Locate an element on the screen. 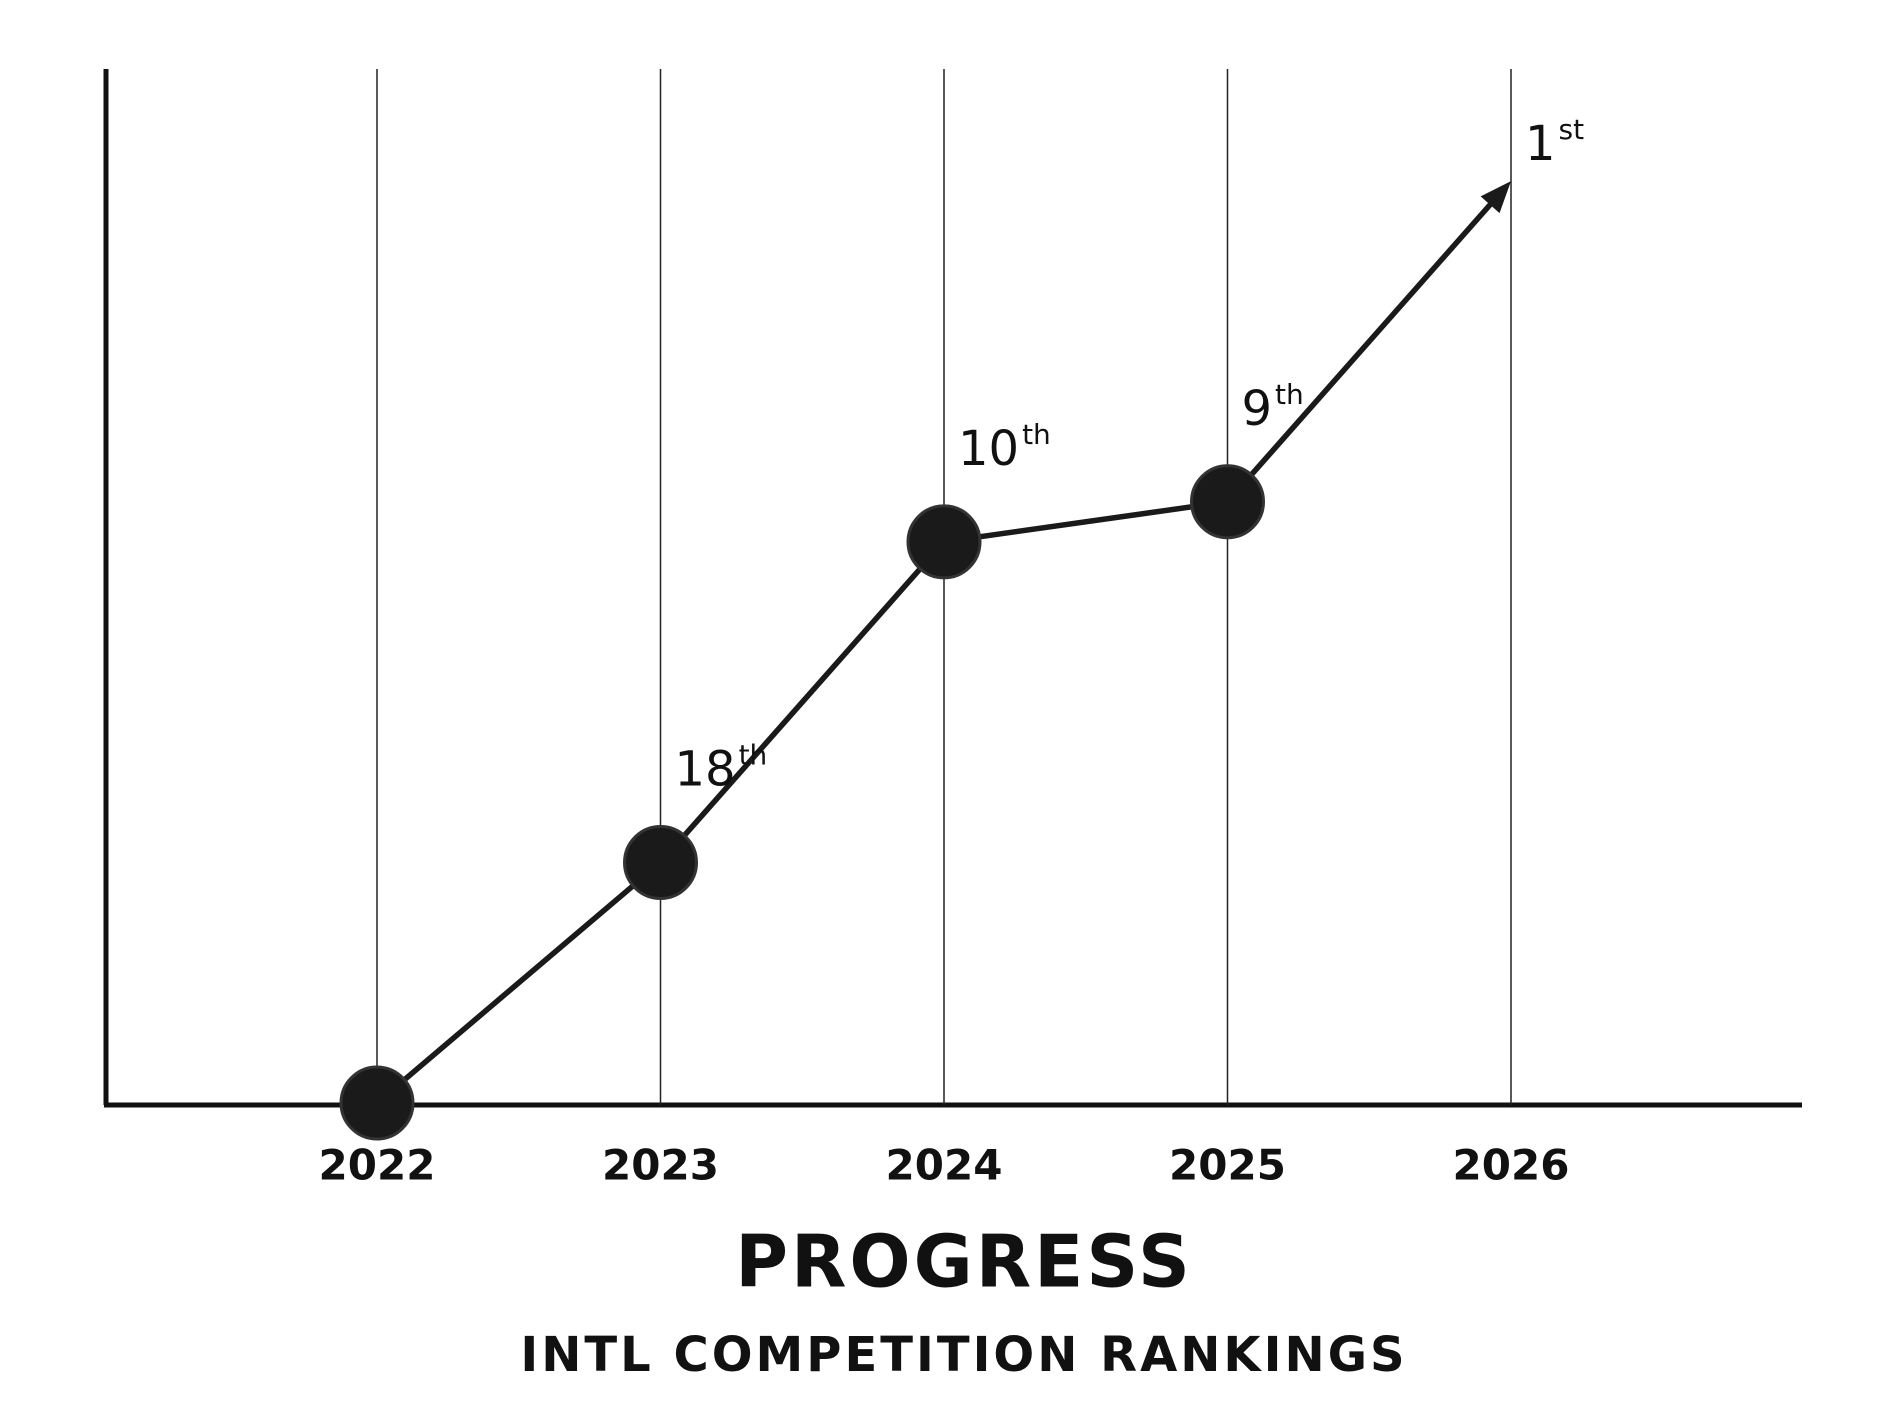  x-tick-label: 2026 is located at coordinates (1511, 1165).